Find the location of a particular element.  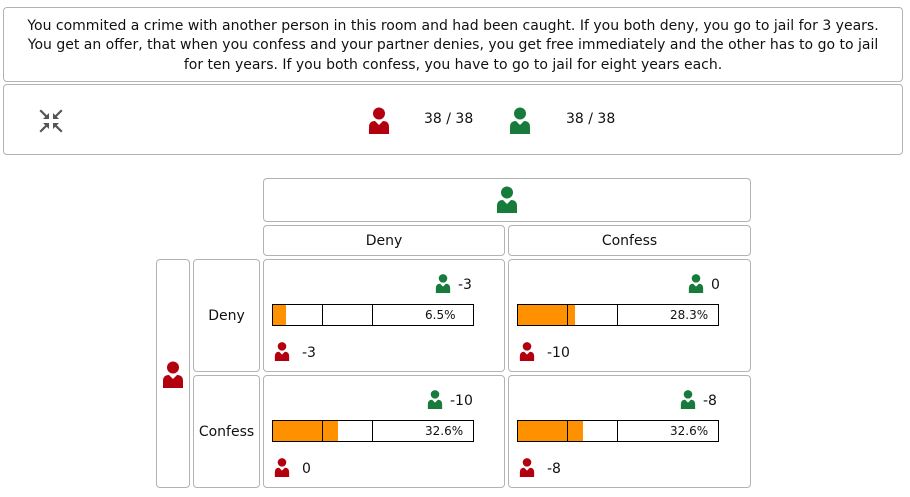

cell-confess-confess: -8 32.6% -8 is located at coordinates (629, 431).